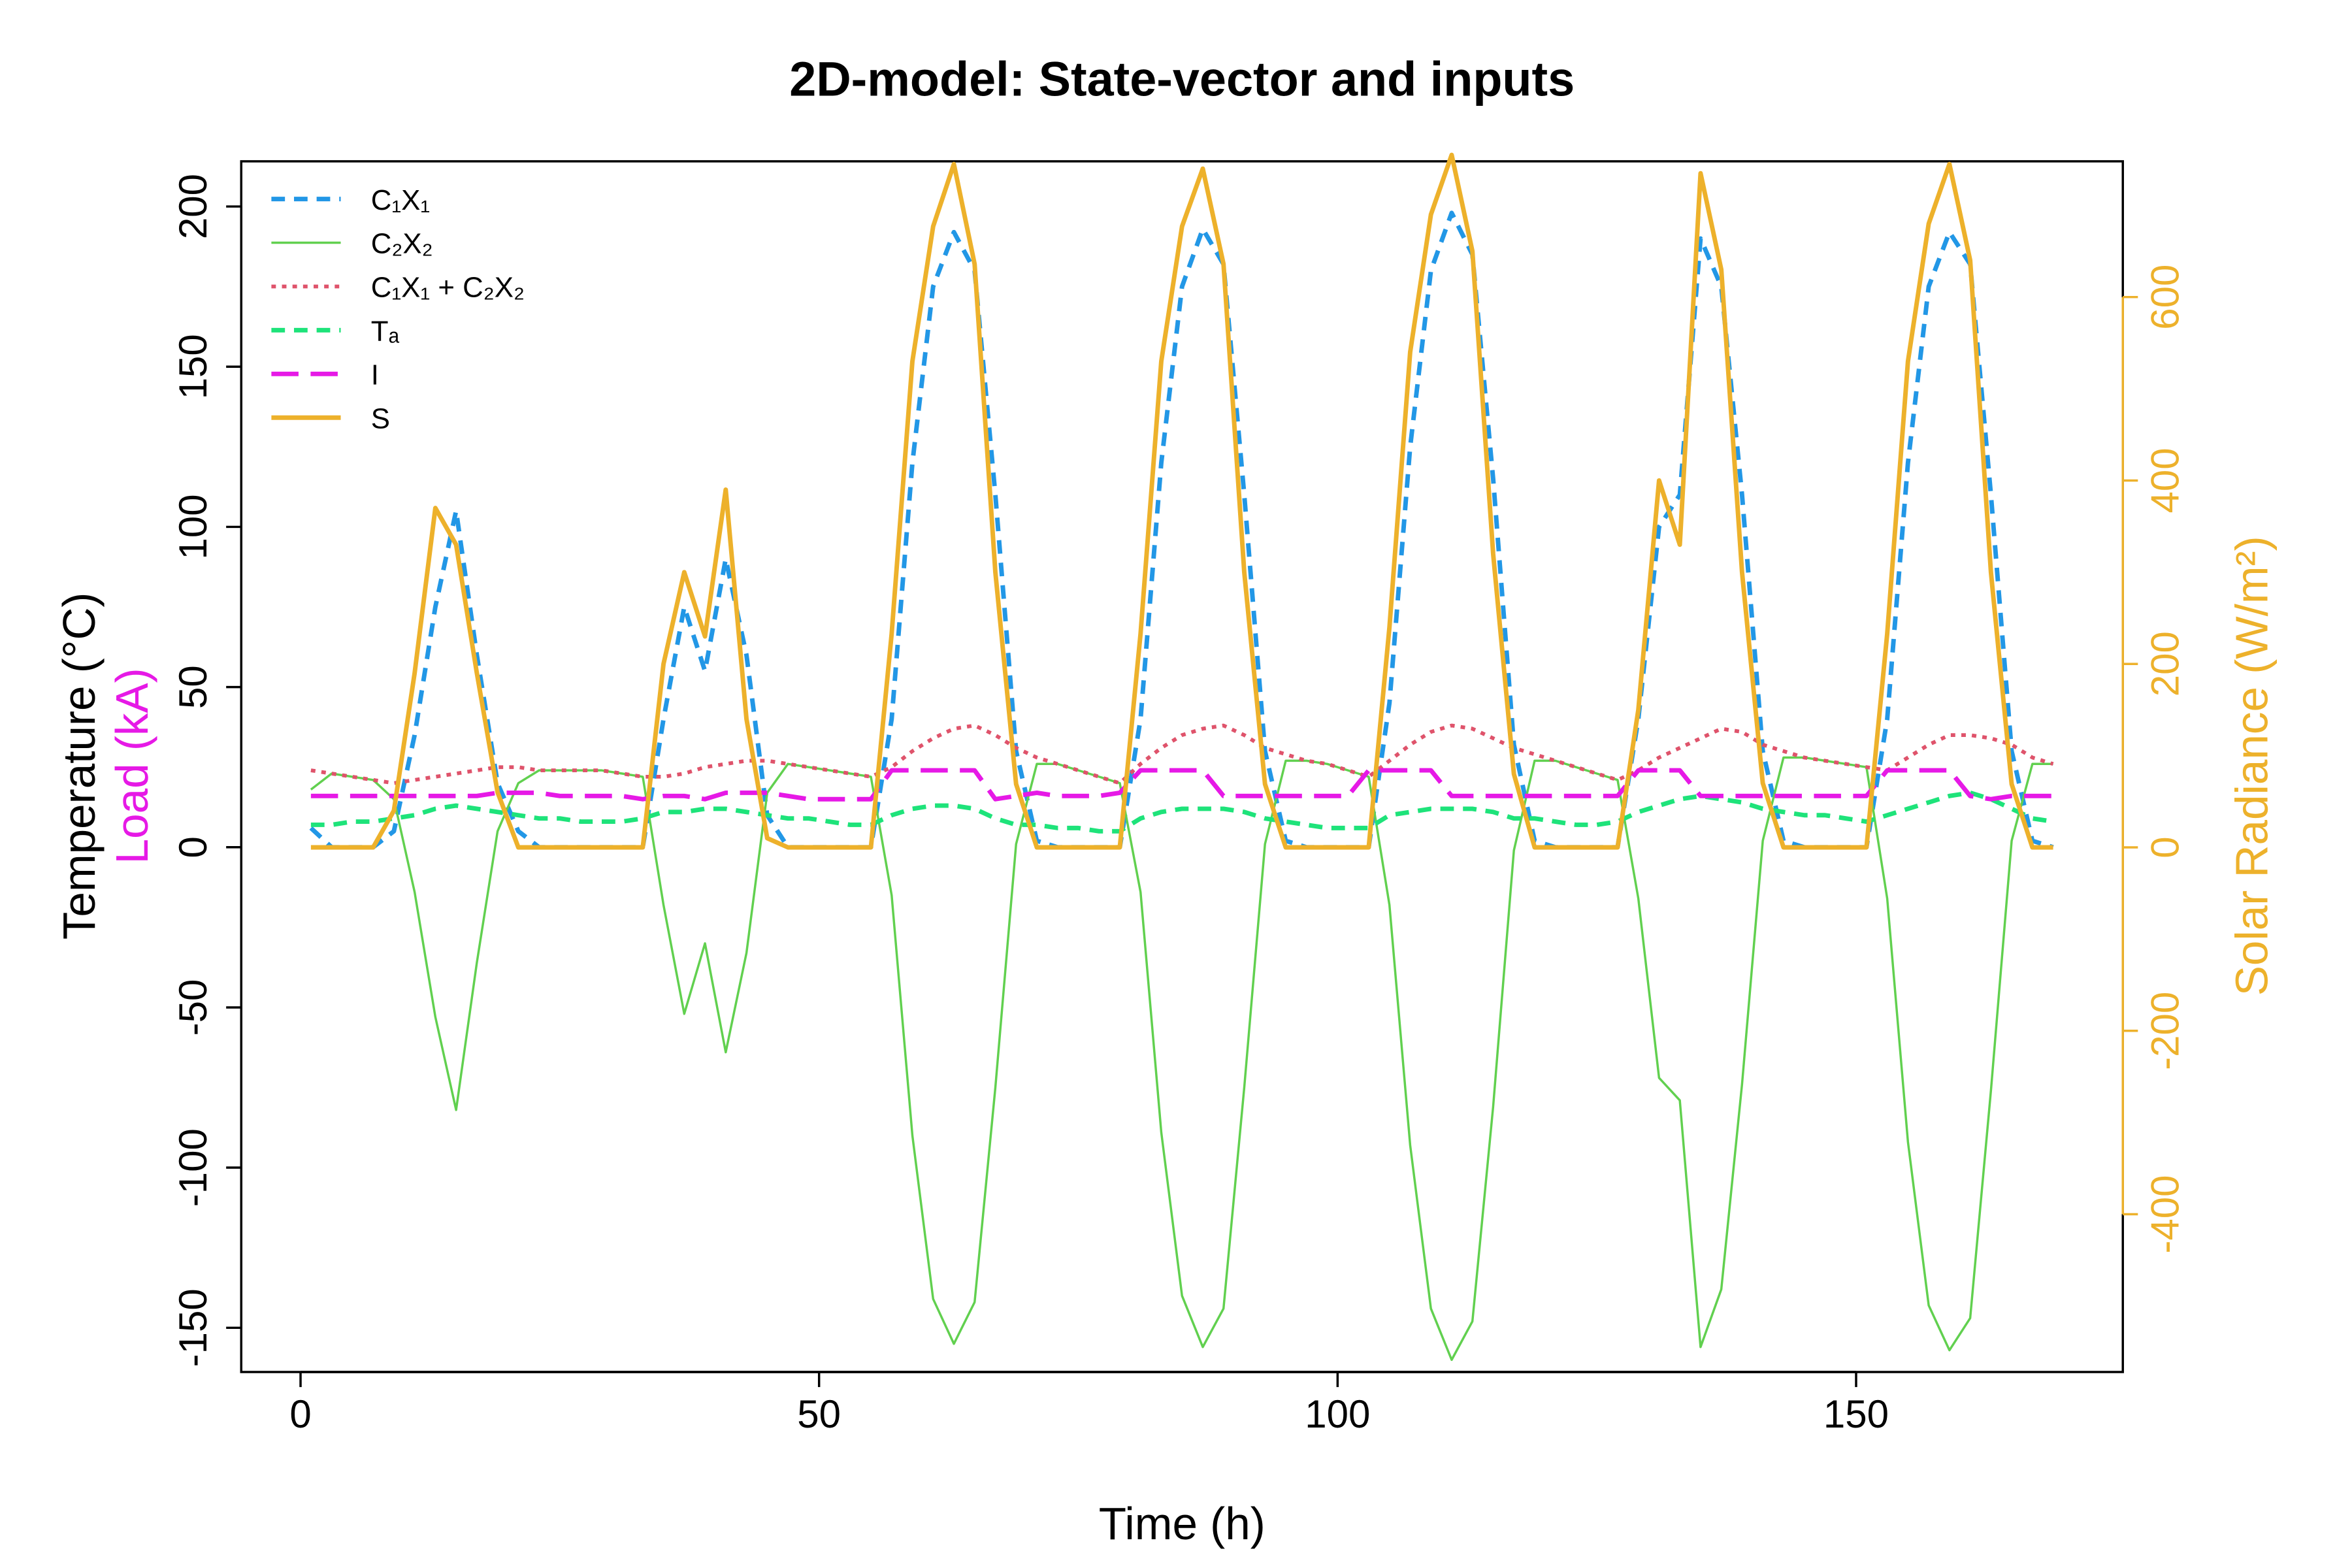 The width and height of the screenshot is (2352, 1568). I want to click on y-axis-label: Temperature (°C), so click(79, 766).